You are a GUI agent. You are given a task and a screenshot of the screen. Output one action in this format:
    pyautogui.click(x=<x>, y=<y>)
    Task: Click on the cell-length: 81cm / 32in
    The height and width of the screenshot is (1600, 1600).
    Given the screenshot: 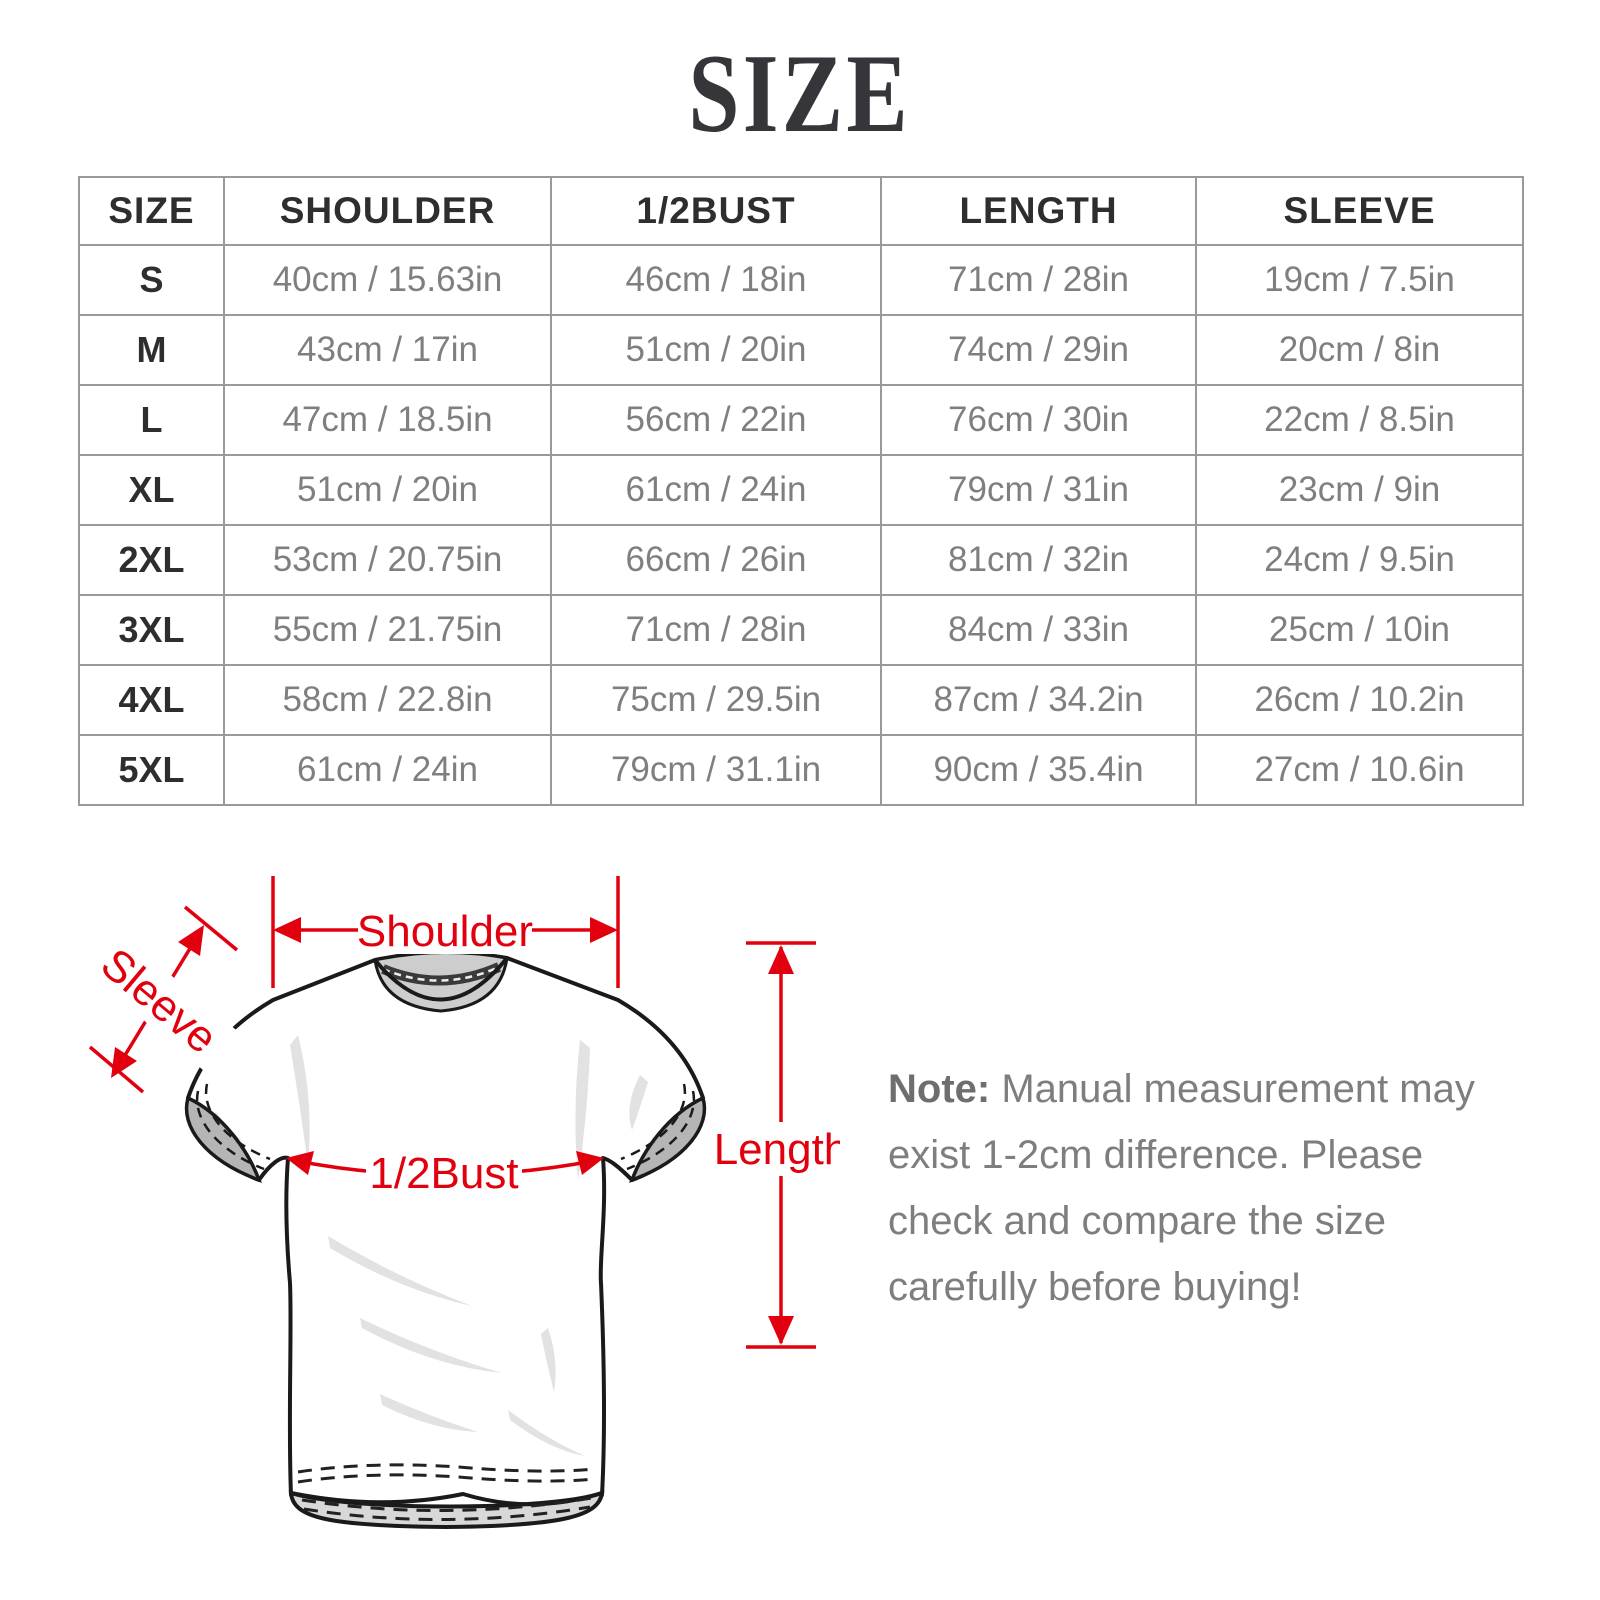 What is the action you would take?
    pyautogui.click(x=1038, y=560)
    